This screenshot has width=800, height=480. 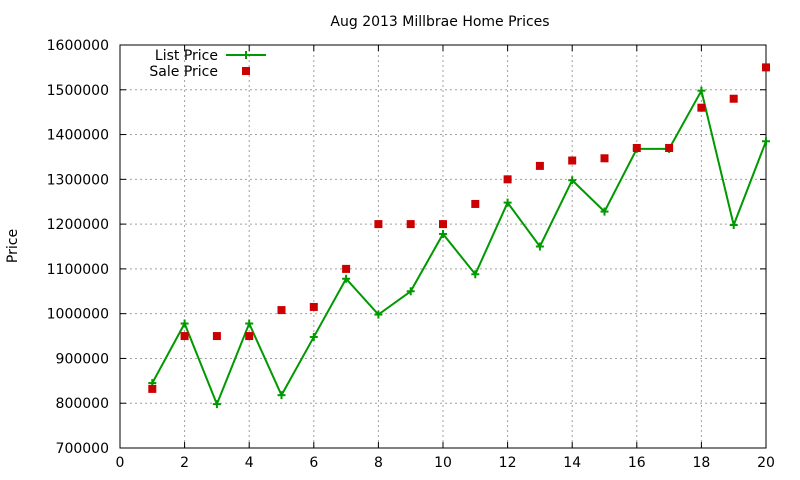 What do you see at coordinates (78, 270) in the screenshot?
I see `y-tick-label: 1100000` at bounding box center [78, 270].